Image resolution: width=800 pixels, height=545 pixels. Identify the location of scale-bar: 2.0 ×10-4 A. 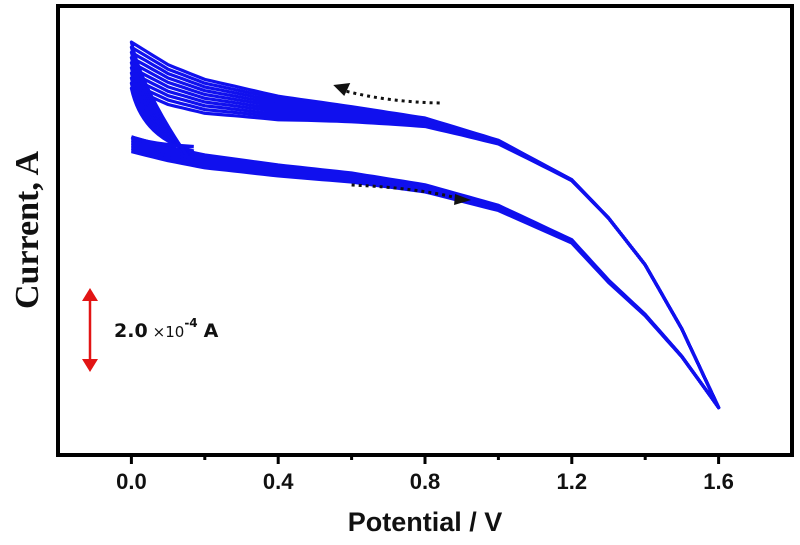
(150, 330).